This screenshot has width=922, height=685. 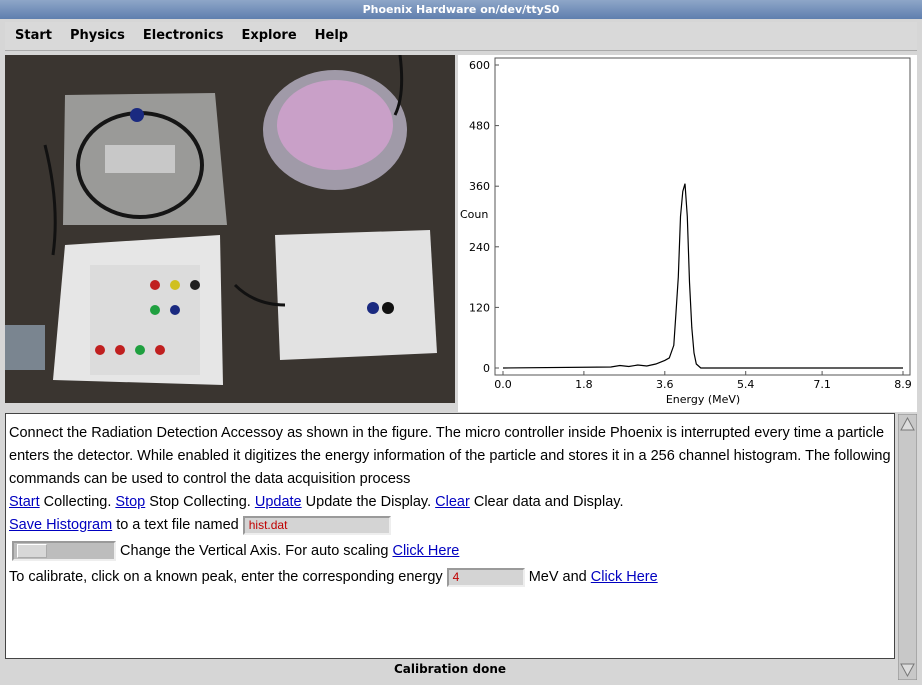 I want to click on label-text: Update the Display., so click(x=368, y=502).